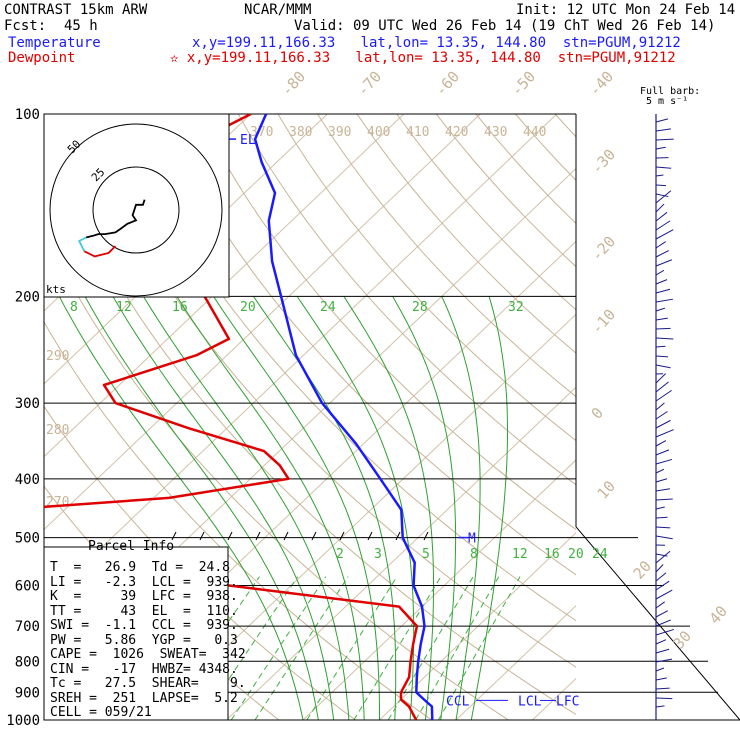 This screenshot has height=740, width=740. I want to click on source-label: NCAR/MMM, so click(278, 10).